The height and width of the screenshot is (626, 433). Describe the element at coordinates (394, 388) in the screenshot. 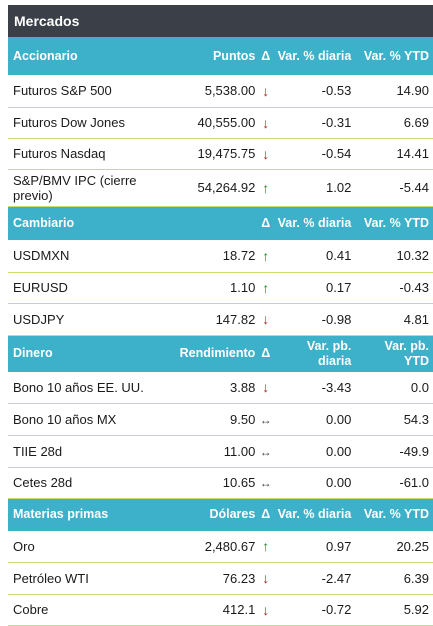

I see `ytd-change: 0.0` at that location.